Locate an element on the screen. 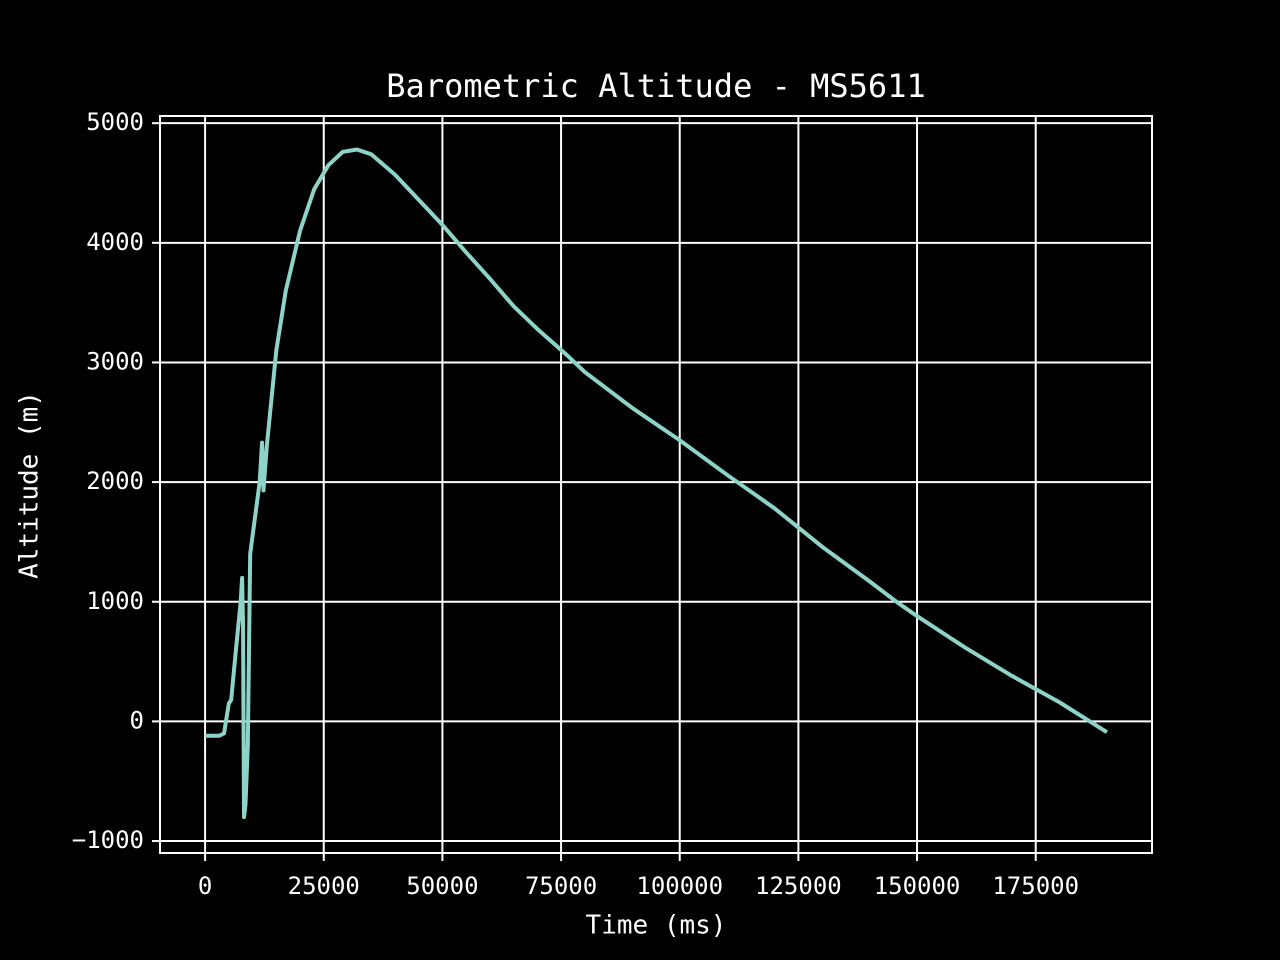 Image resolution: width=1280 pixels, height=960 pixels. y-tick-label: 0 is located at coordinates (137, 720).